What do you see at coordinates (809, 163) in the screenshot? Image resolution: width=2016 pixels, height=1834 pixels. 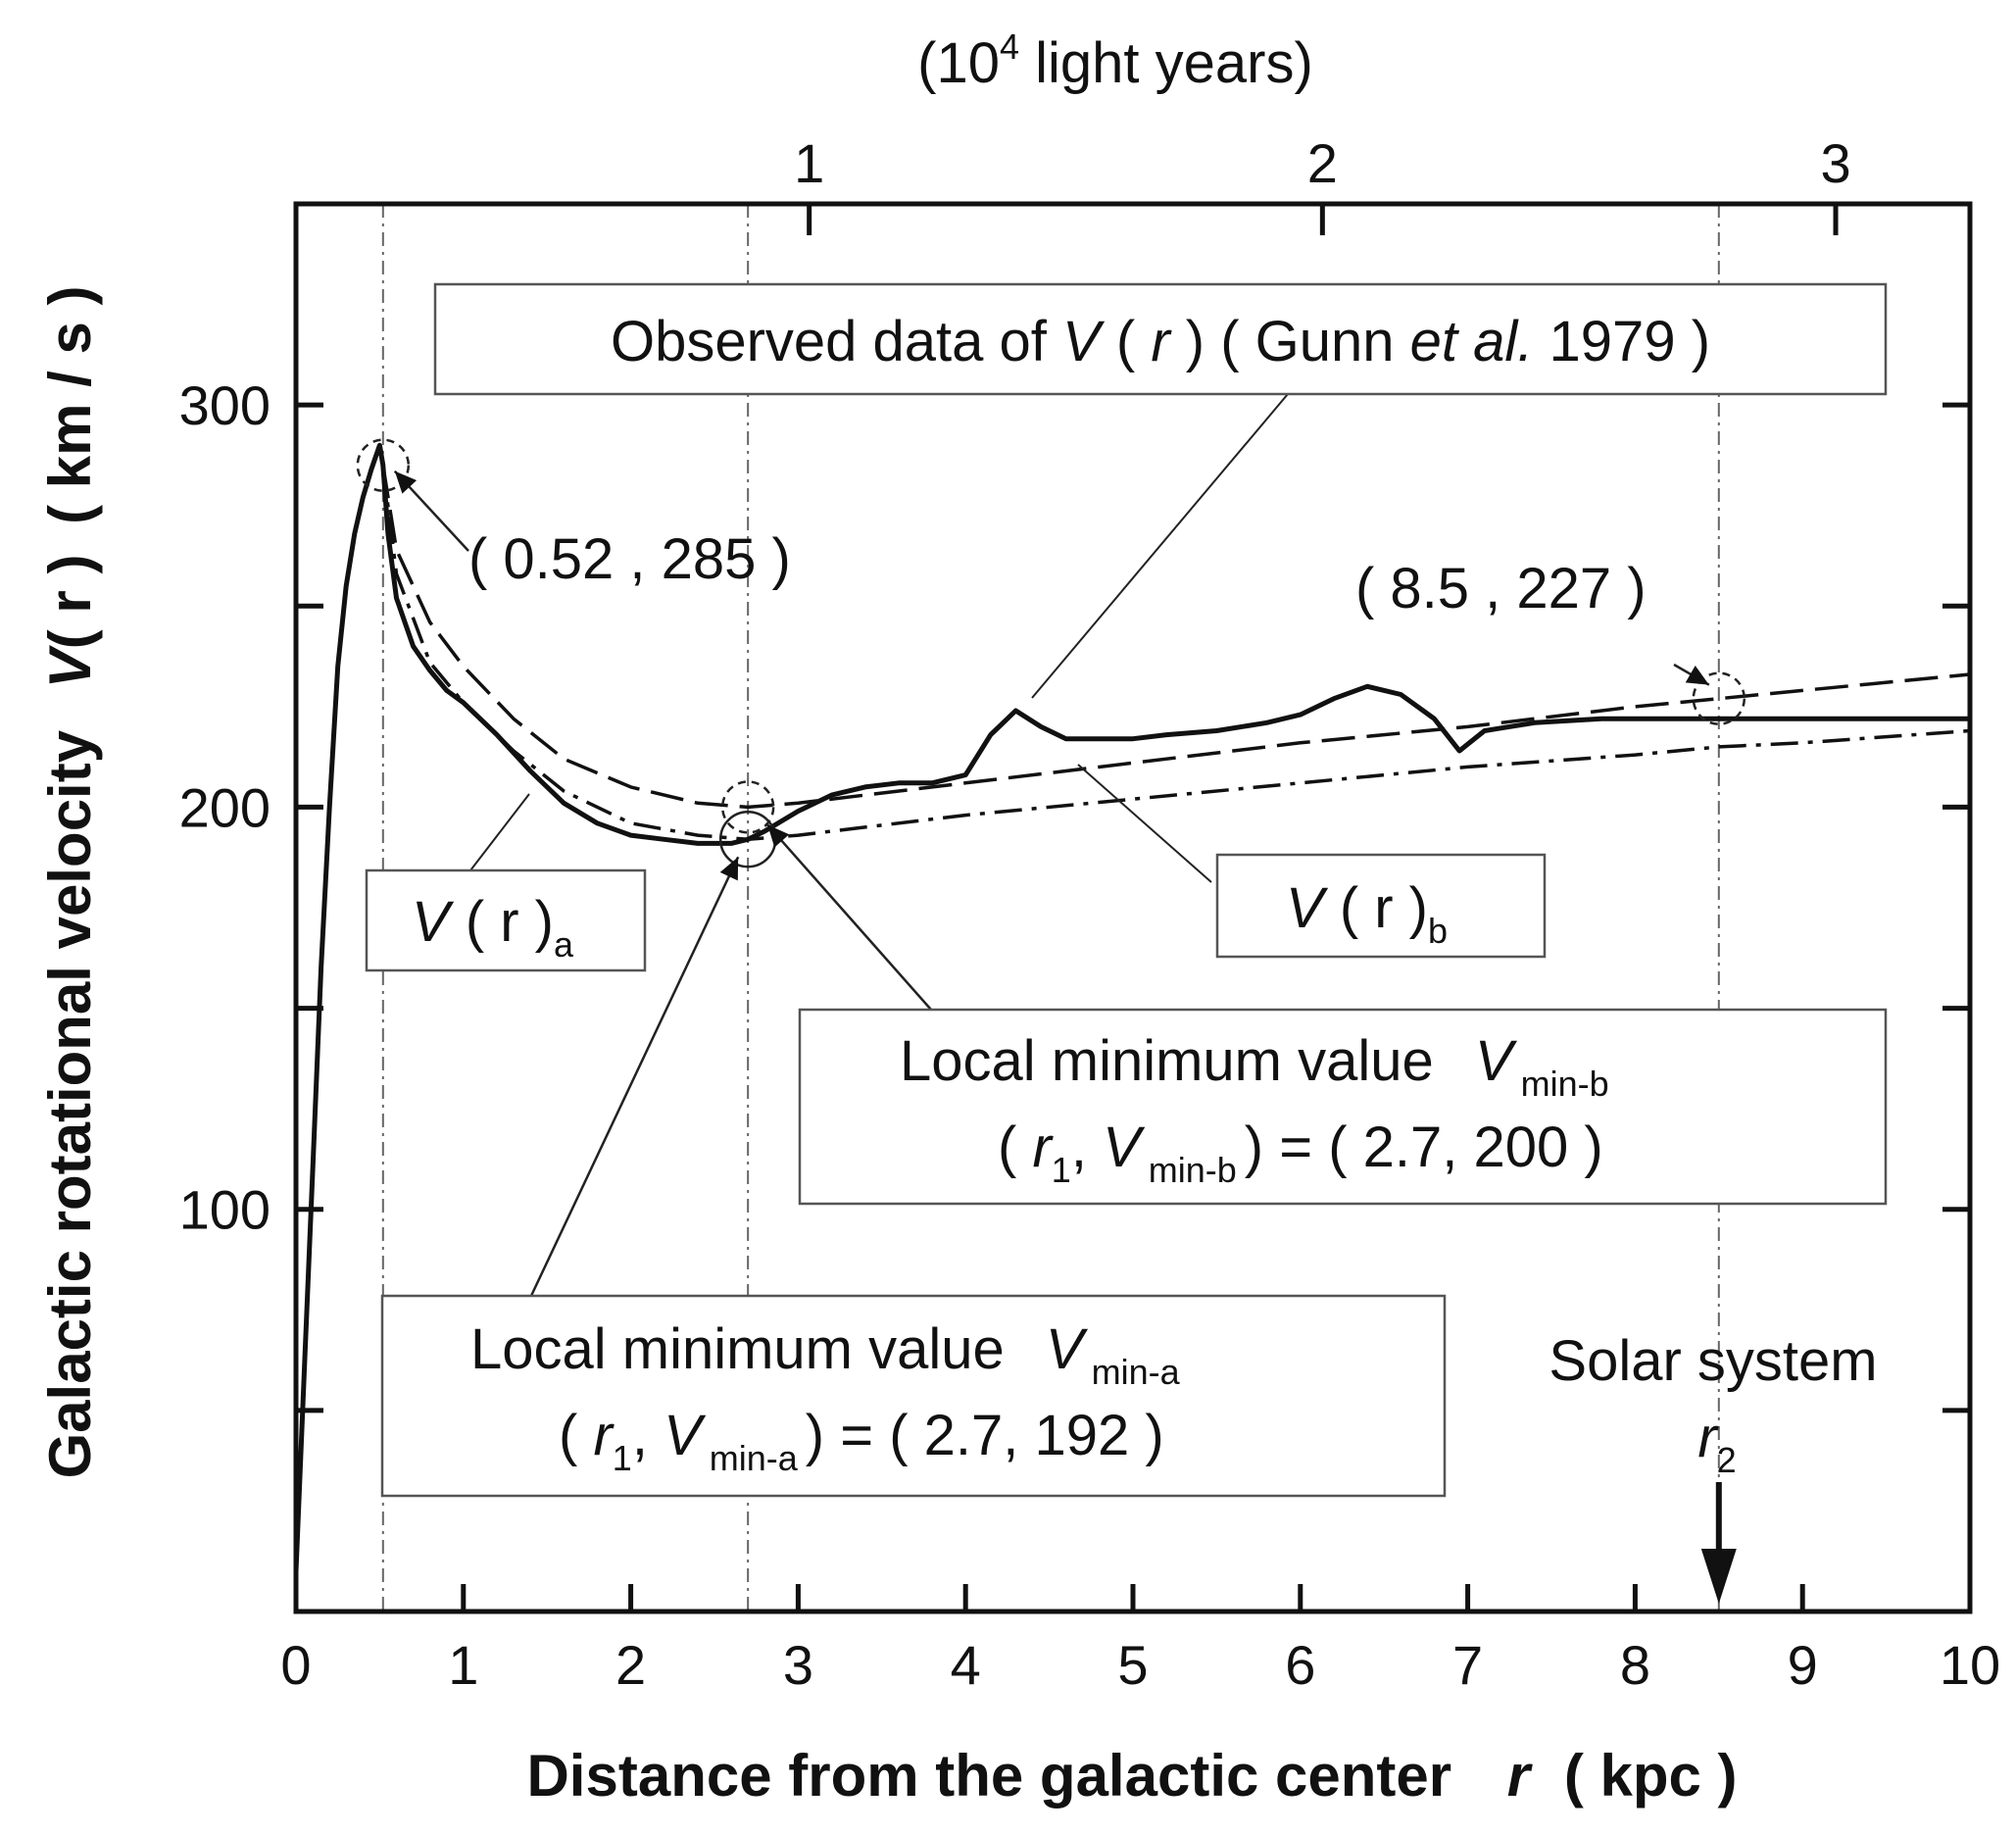 I see `top-tick-label: 1` at bounding box center [809, 163].